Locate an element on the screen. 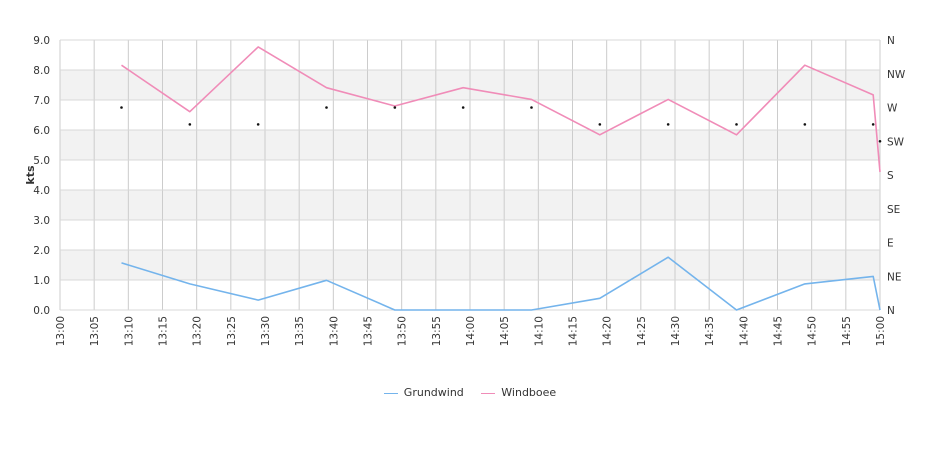  x-tick-label: 14:20 is located at coordinates (608, 331).